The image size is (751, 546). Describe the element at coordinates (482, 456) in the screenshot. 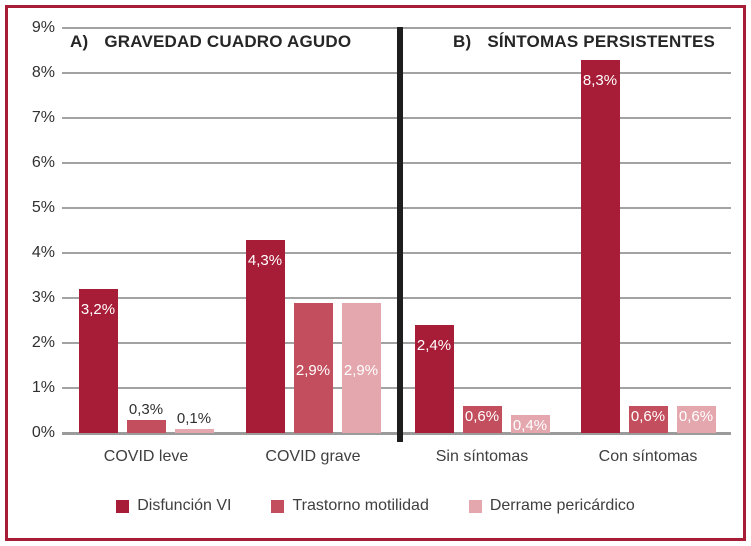

I see `category-label: Sin síntomas` at that location.